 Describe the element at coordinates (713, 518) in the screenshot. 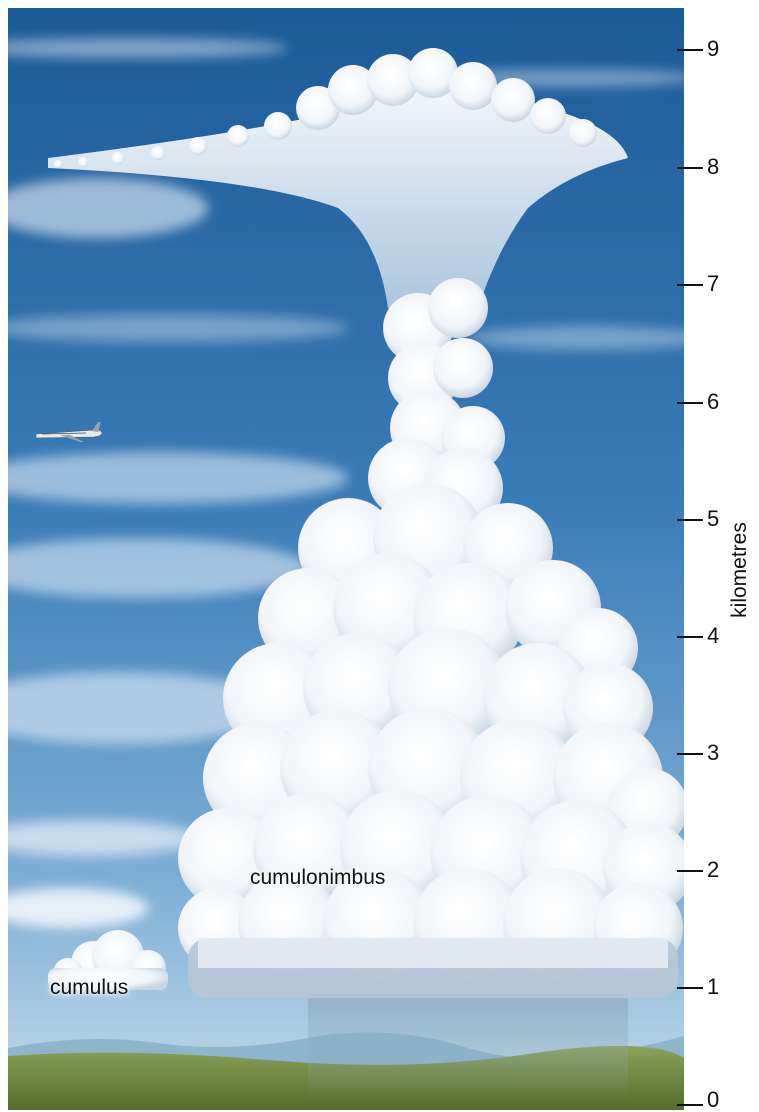

I see `tick-label-5: 5` at that location.